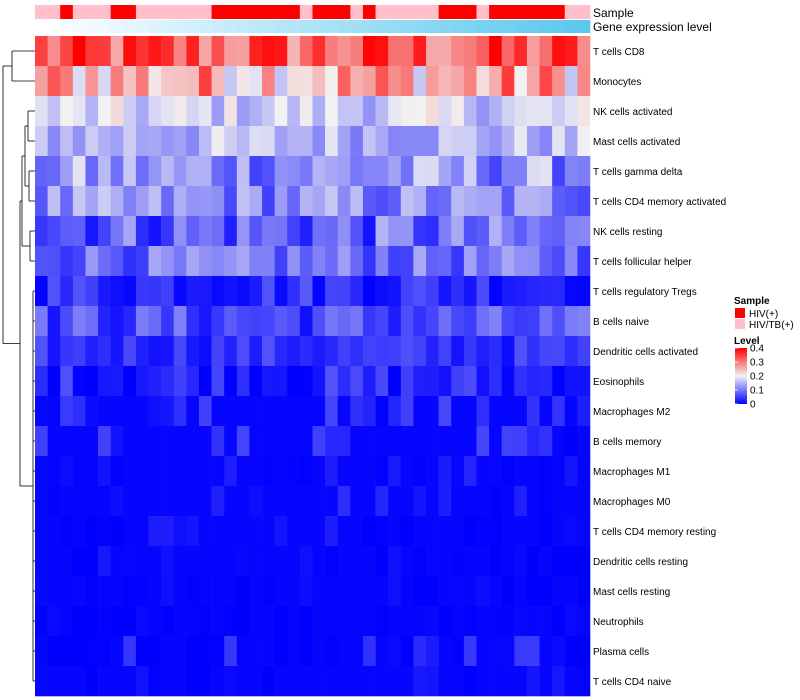 The image size is (800, 700). I want to click on row-label: NK cells resting, so click(627, 232).